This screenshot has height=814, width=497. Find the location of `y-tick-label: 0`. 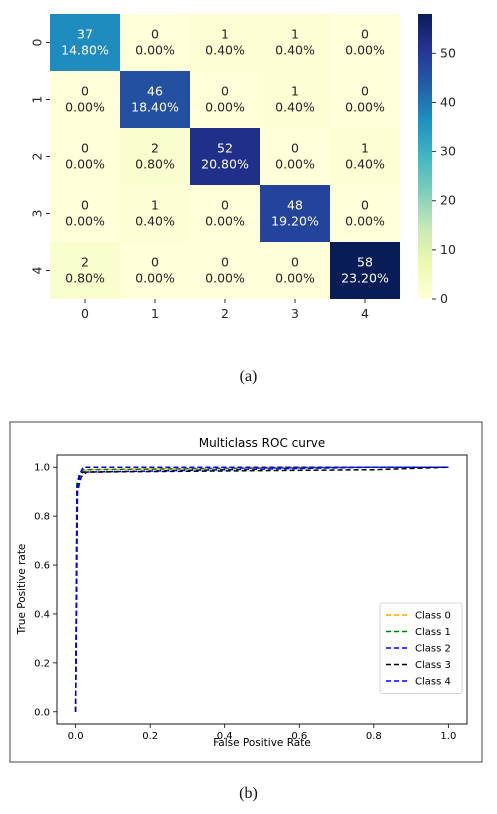

y-tick-label: 0 is located at coordinates (36, 42).